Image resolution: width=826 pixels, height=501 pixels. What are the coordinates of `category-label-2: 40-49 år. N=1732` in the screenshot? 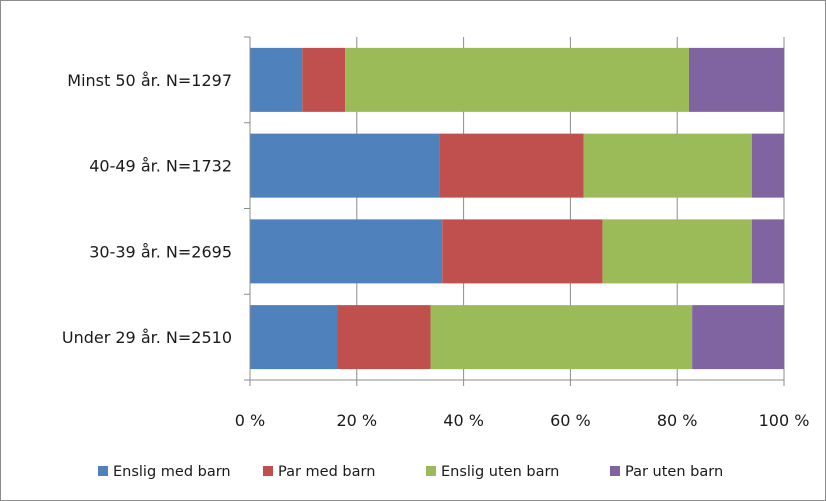 It's located at (160, 166).